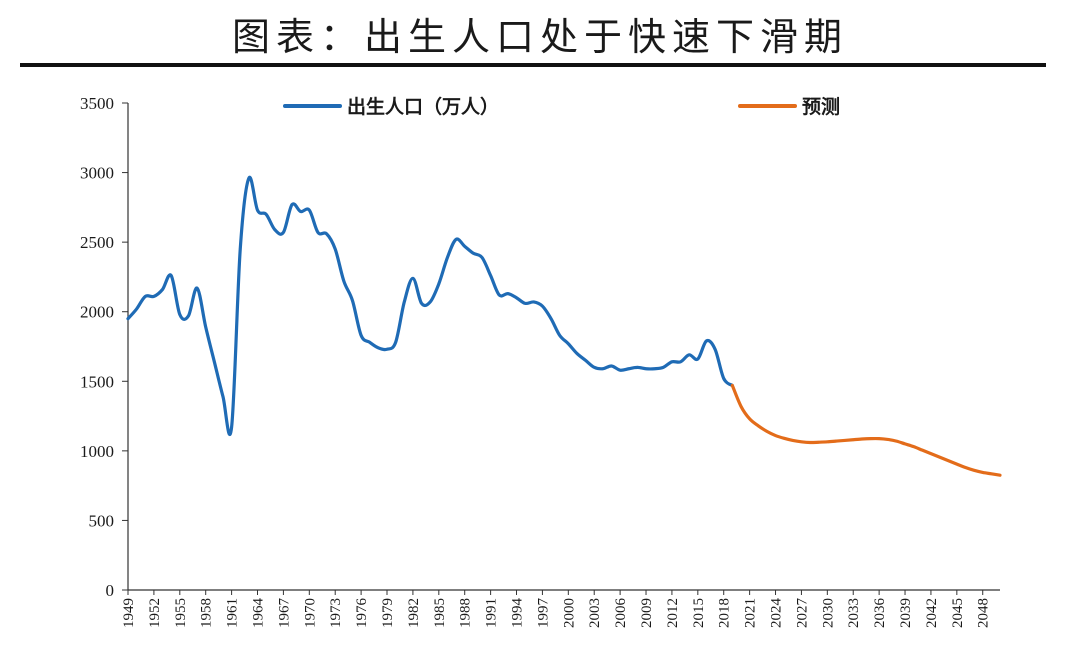  I want to click on x-tick-label: 1976, so click(362, 613).